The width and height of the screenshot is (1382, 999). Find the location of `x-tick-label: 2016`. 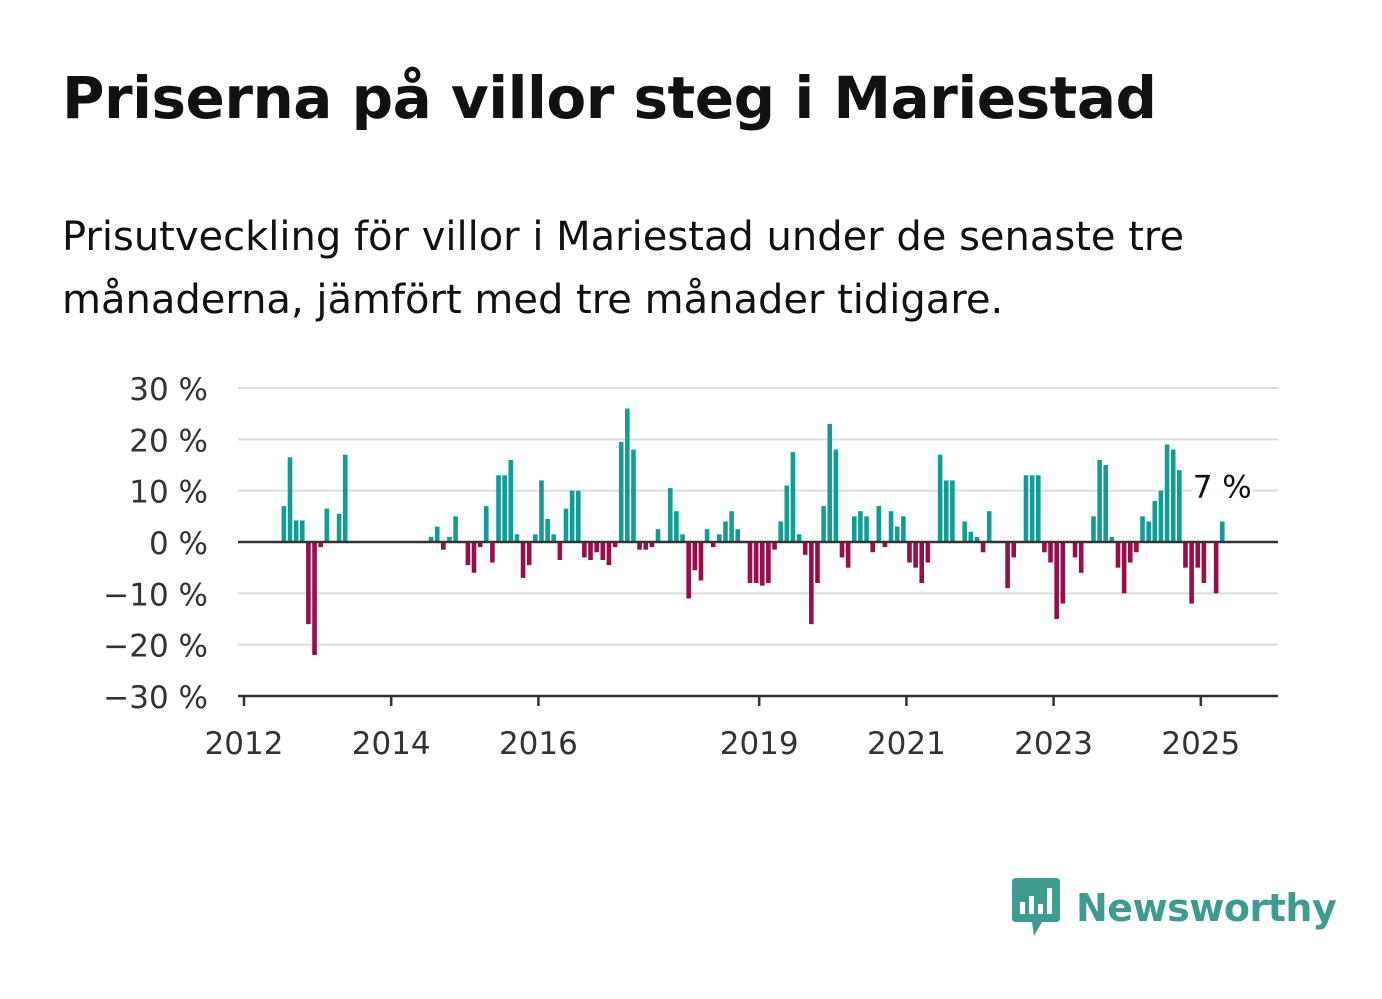

x-tick-label: 2016 is located at coordinates (538, 744).